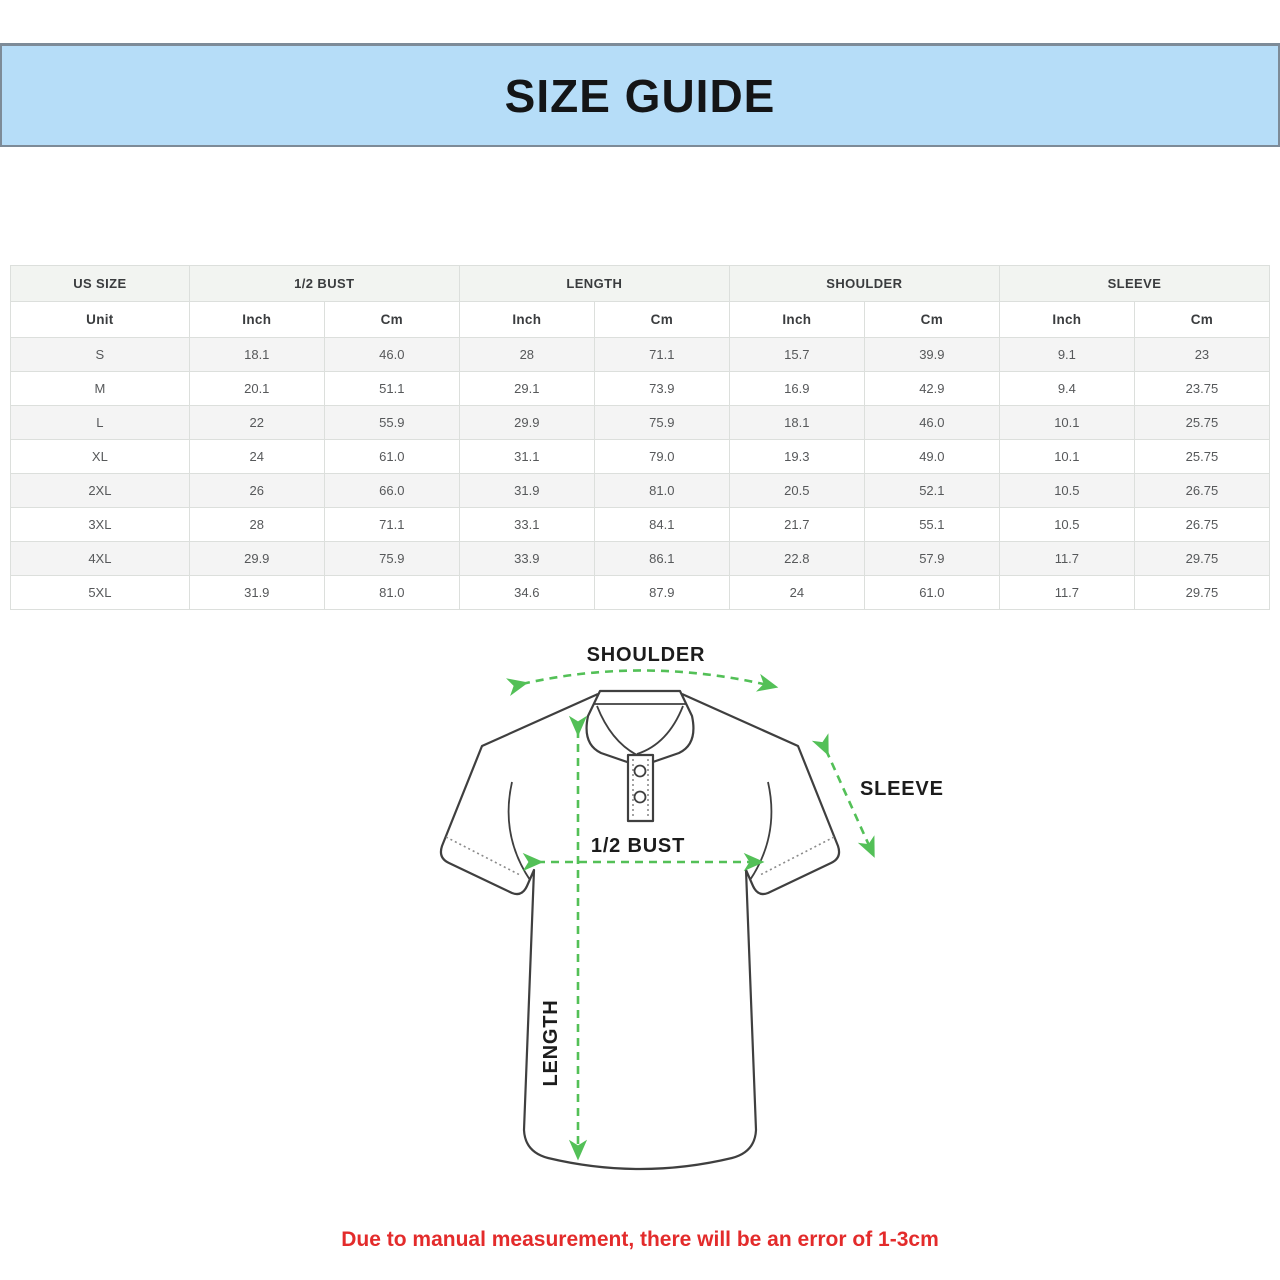 This screenshot has height=1280, width=1280. I want to click on table-cell: XL, so click(100, 456).